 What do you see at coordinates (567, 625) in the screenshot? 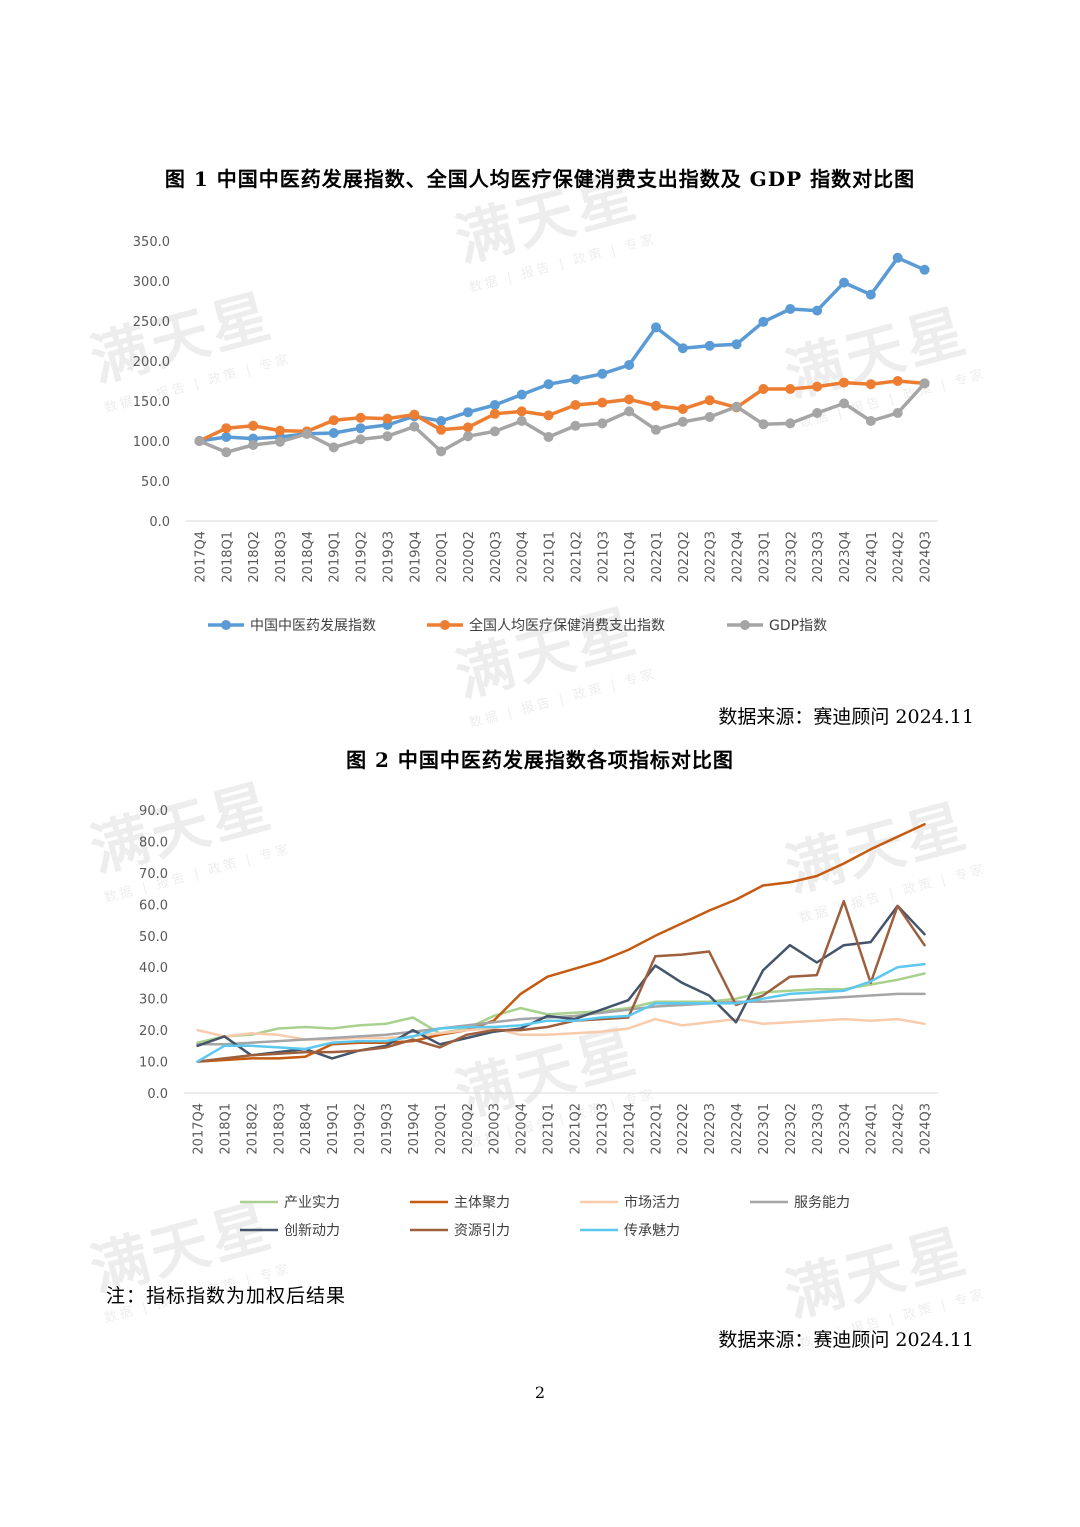
I see `legend-label: 全国人均医疗保健消费支出指数` at bounding box center [567, 625].